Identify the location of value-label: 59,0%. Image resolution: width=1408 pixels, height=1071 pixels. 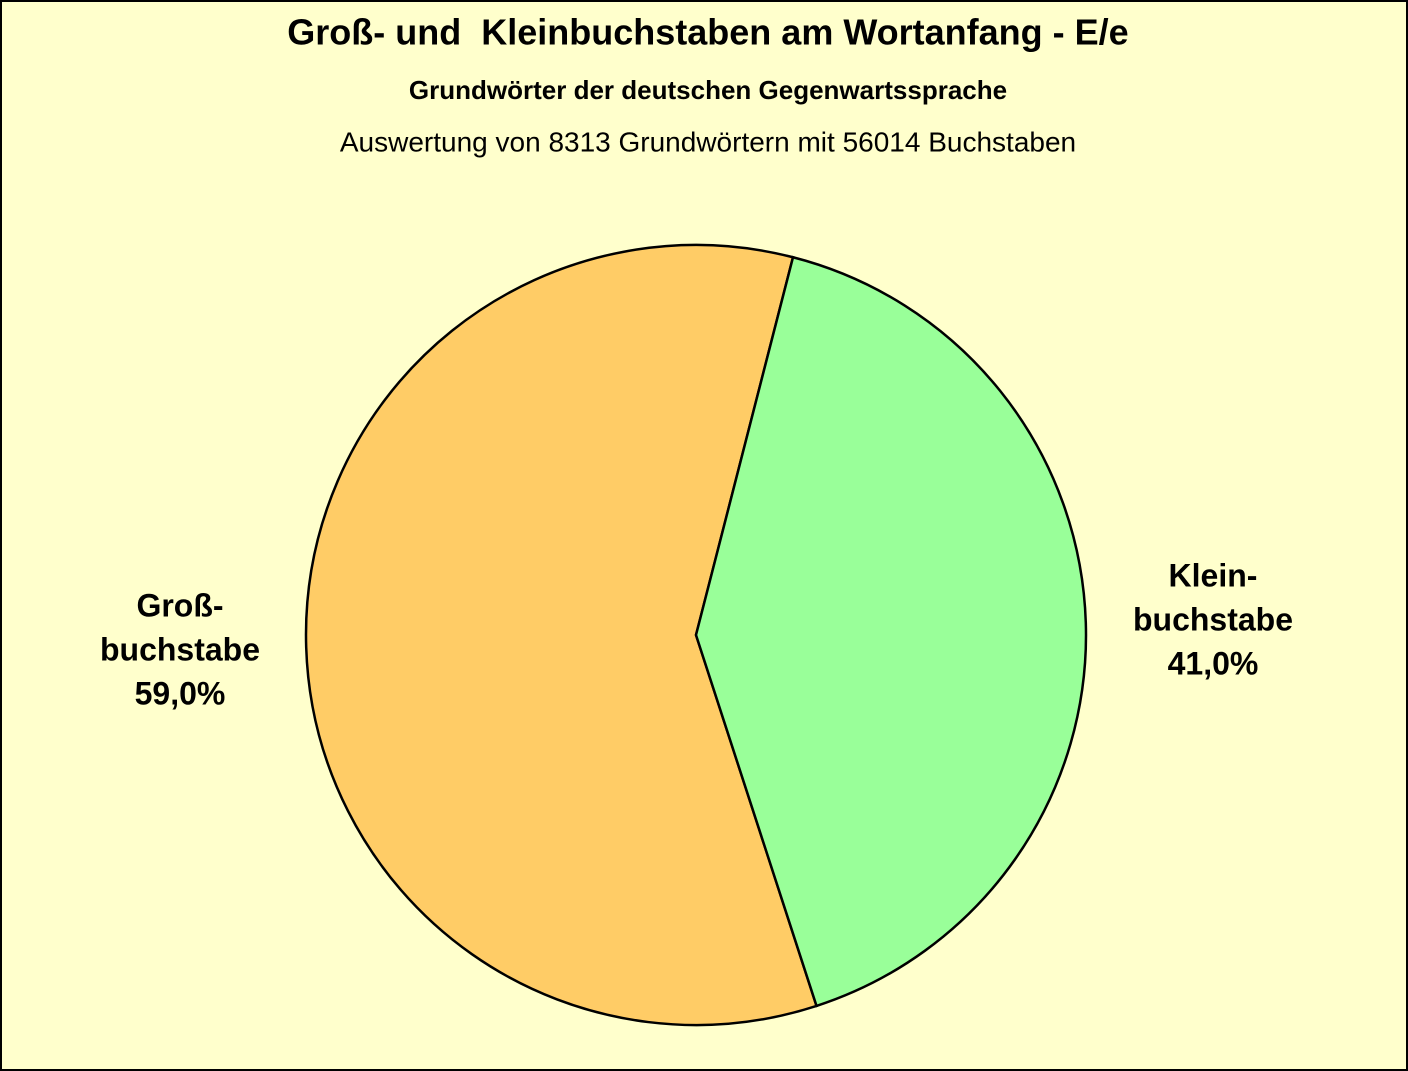
(180, 693).